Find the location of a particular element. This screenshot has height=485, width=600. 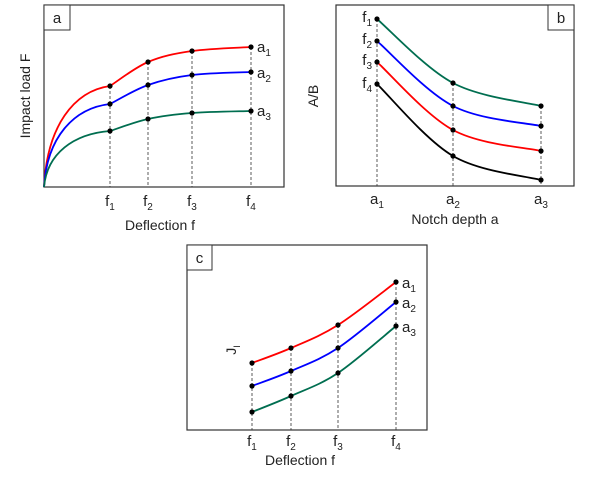

panel-label: c is located at coordinates (200, 258).